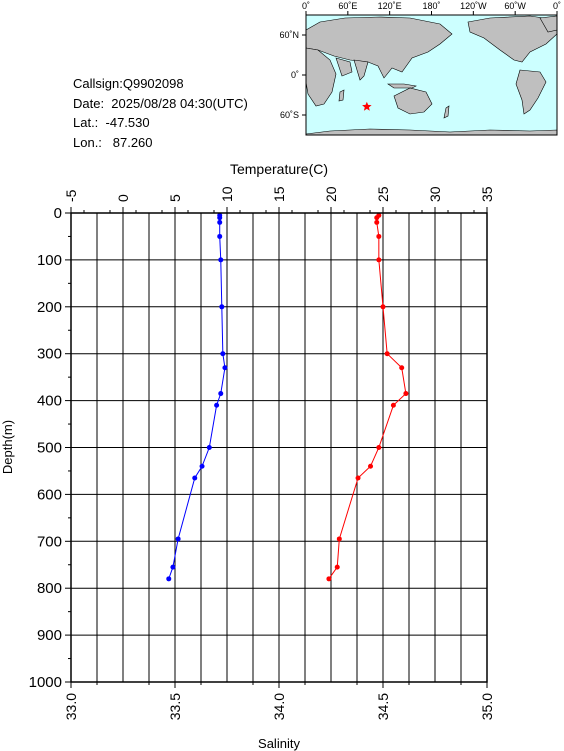 Image resolution: width=564 pixels, height=751 pixels. What do you see at coordinates (279, 706) in the screenshot?
I see `salinity-tick-label: 34.0` at bounding box center [279, 706].